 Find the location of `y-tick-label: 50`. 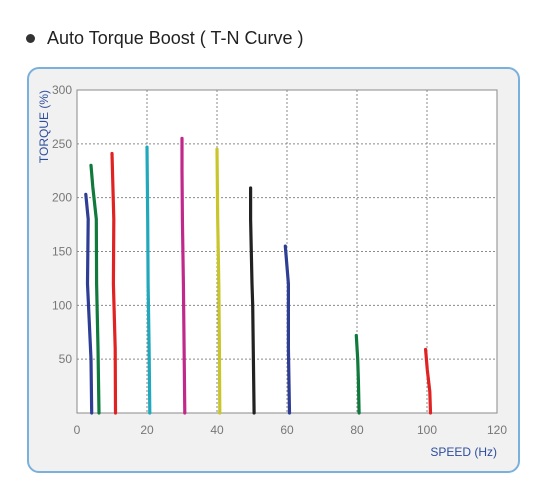

y-tick-label: 50 is located at coordinates (66, 359).